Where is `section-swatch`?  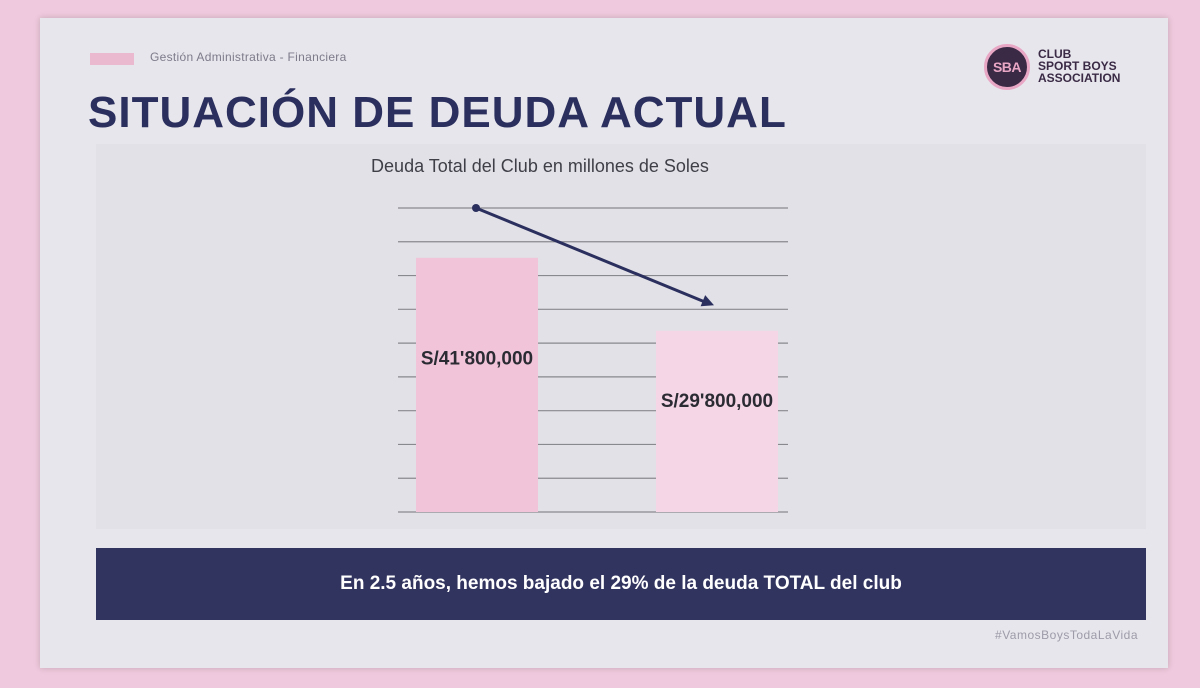
section-swatch is located at coordinates (112, 59).